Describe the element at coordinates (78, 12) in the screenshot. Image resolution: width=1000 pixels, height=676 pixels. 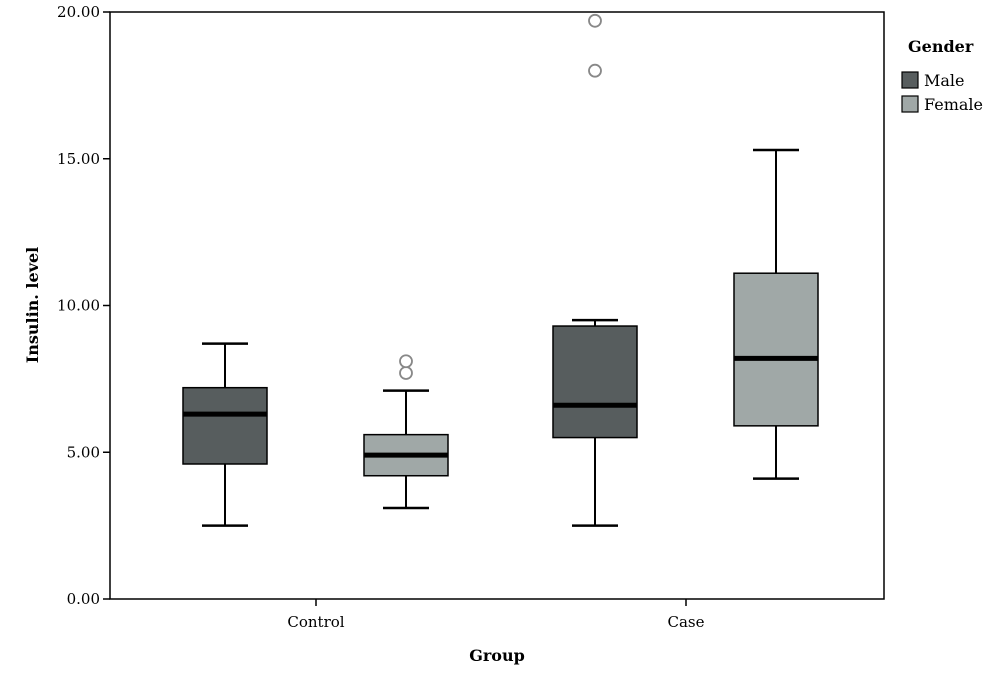
I see `y-tick-label: 20.00` at that location.